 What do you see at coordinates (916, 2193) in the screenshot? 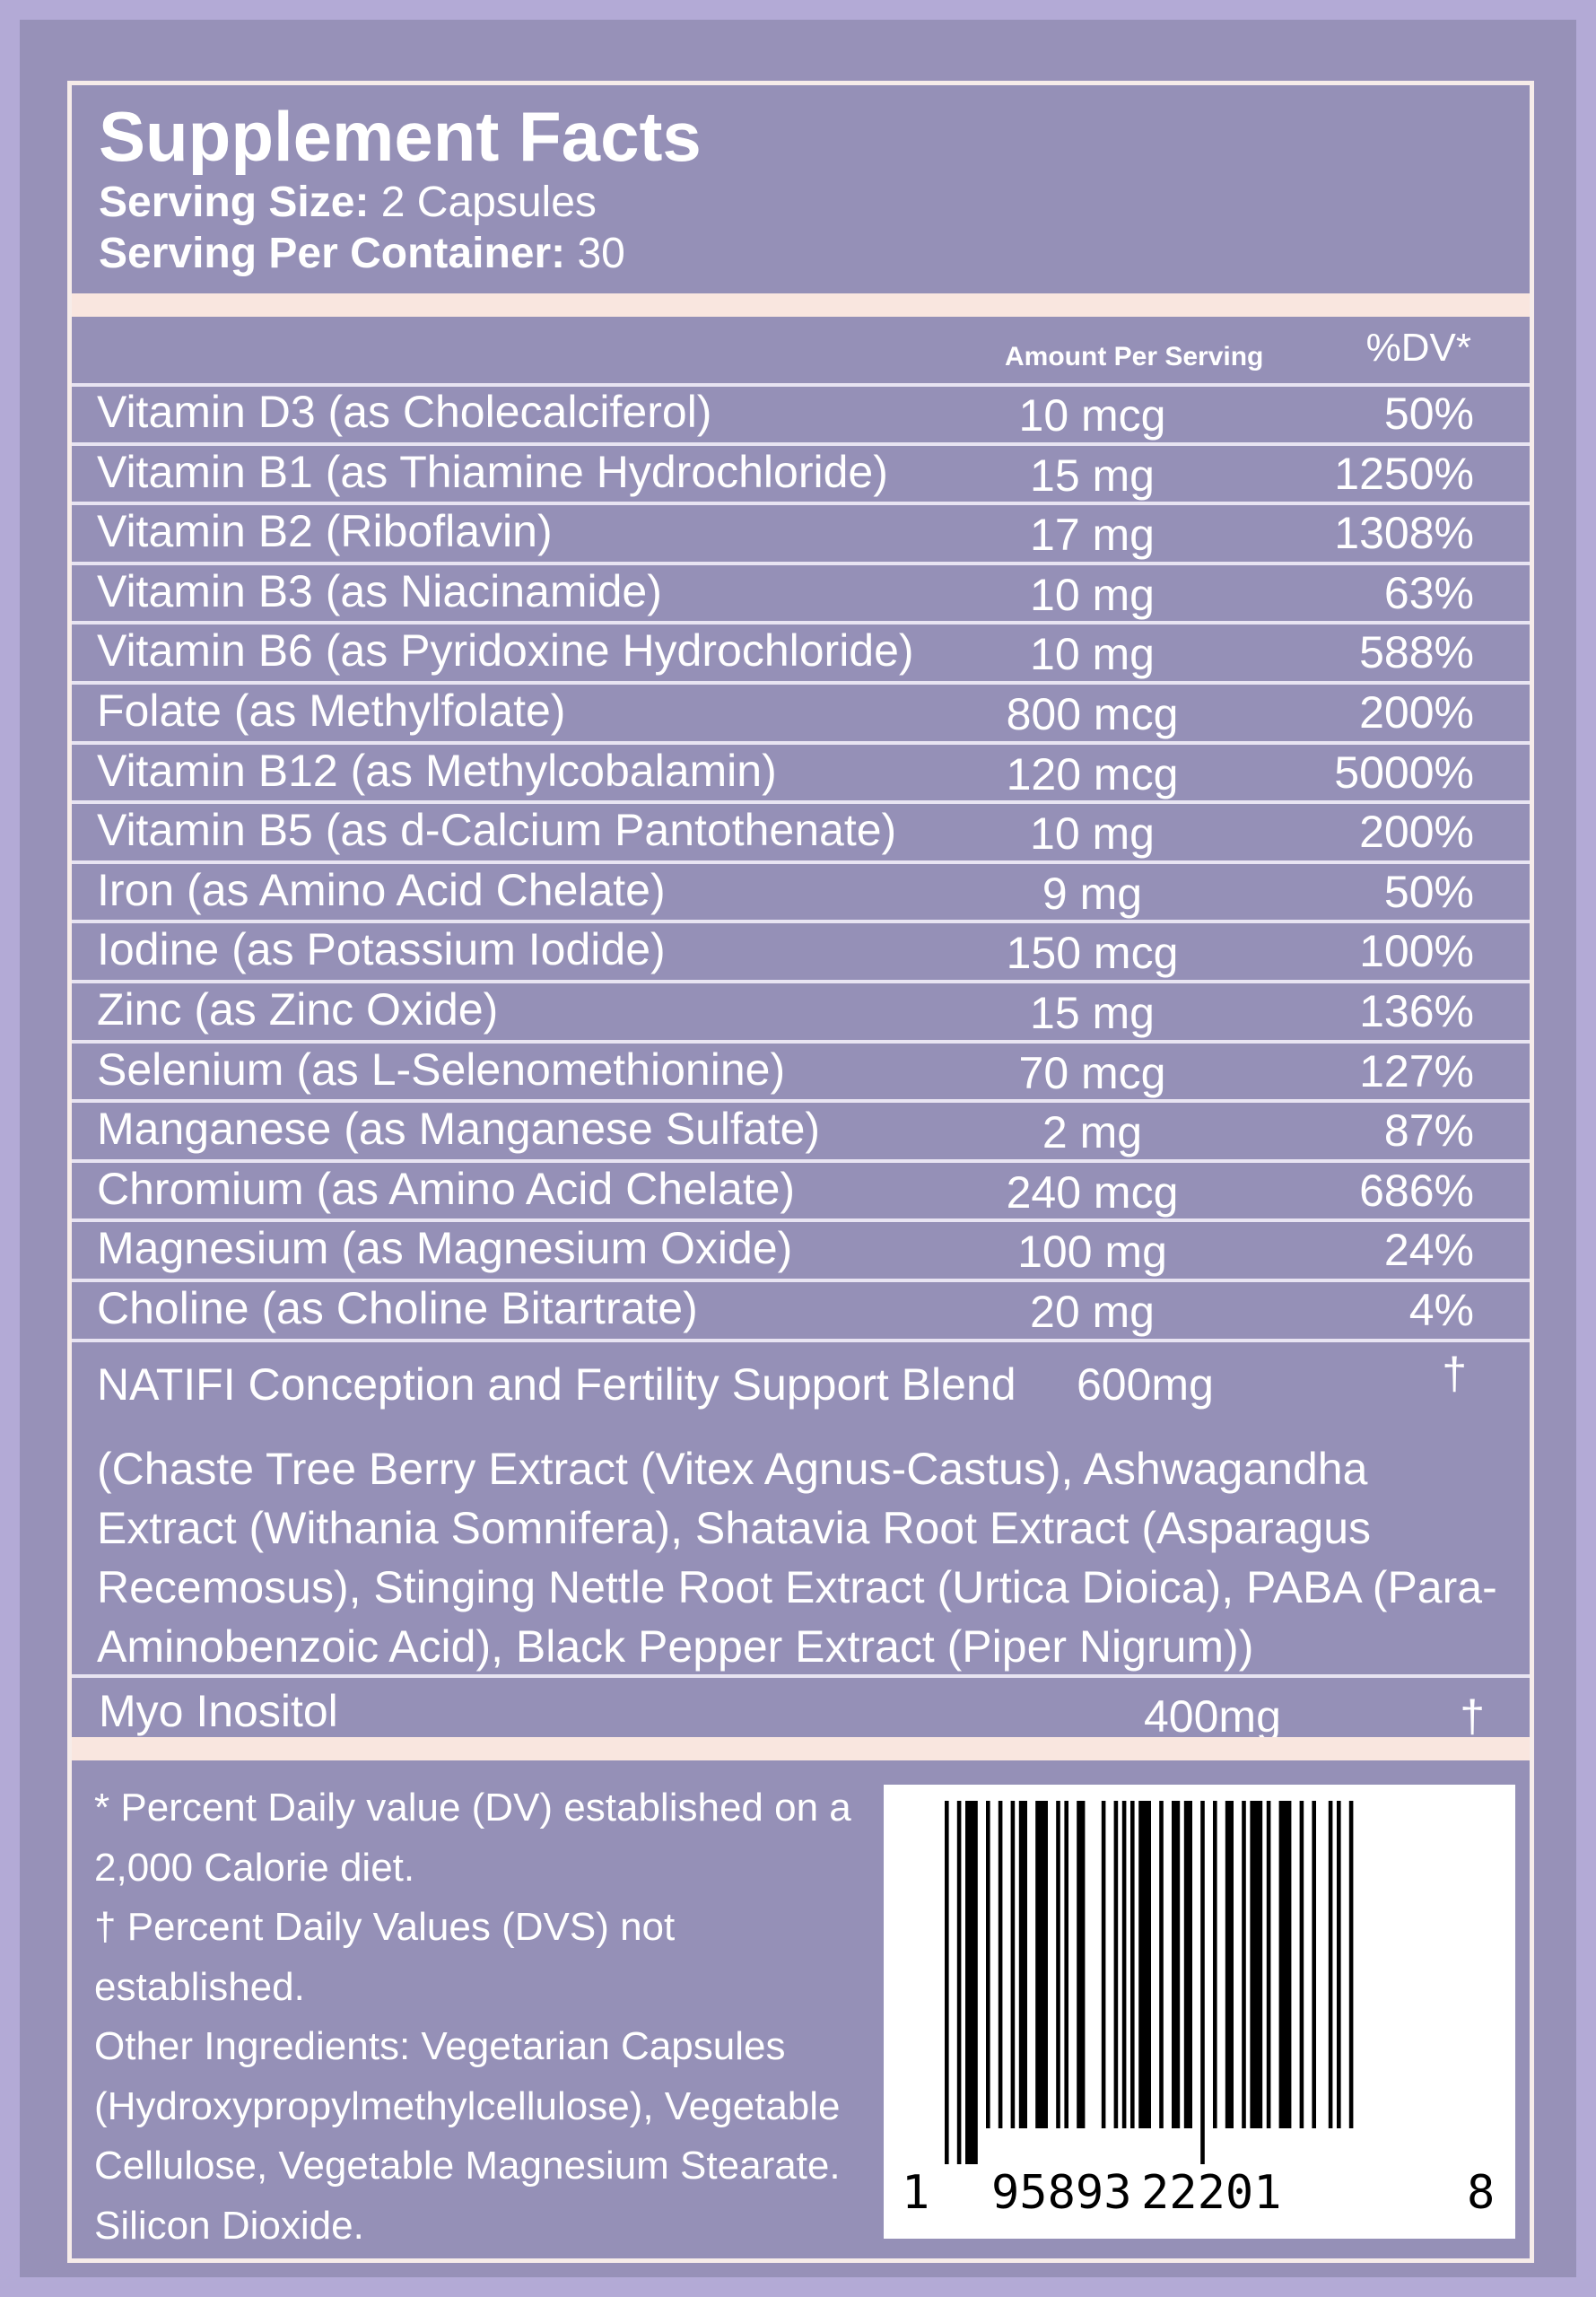
I see `barcode-digit-1: 1` at bounding box center [916, 2193].